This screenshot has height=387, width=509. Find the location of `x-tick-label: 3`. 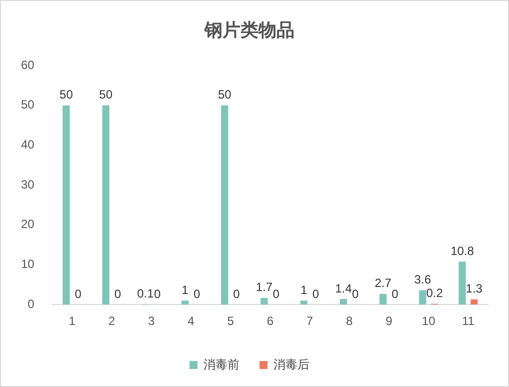

x-tick-label: 3 is located at coordinates (152, 321).